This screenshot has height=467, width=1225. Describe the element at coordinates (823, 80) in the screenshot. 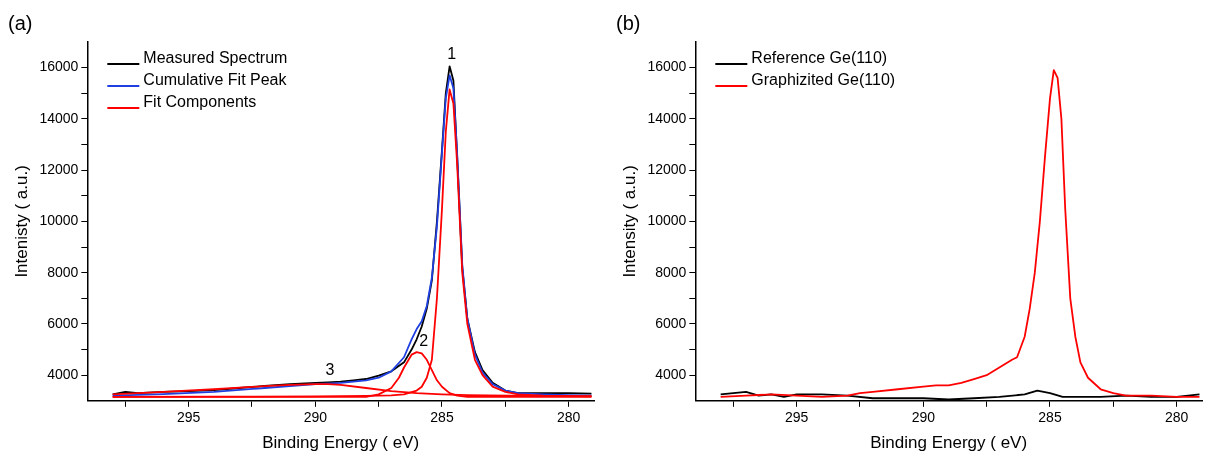

I see `legend-label: Graphizited Ge(110)` at that location.